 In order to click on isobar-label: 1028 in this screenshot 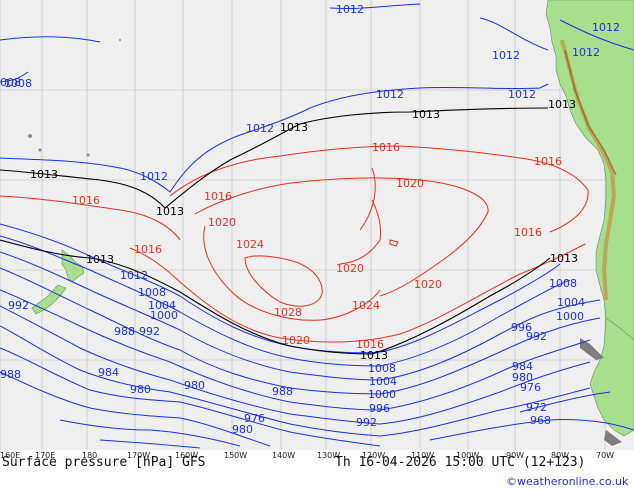, I will do `click(288, 312)`.